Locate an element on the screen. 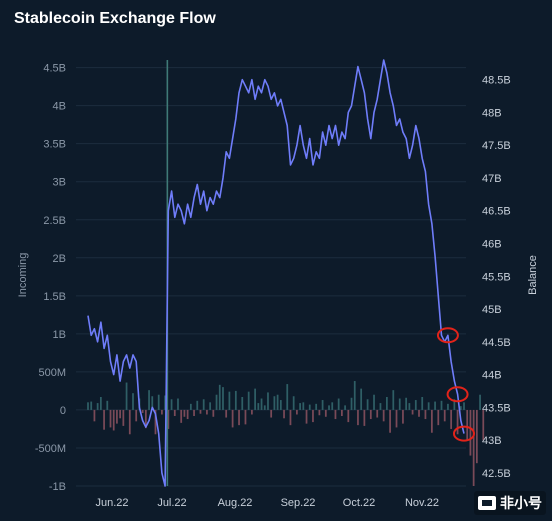 Image resolution: width=552 pixels, height=521 pixels. chart-title: Stablecoin Exchange Flow is located at coordinates (115, 18).